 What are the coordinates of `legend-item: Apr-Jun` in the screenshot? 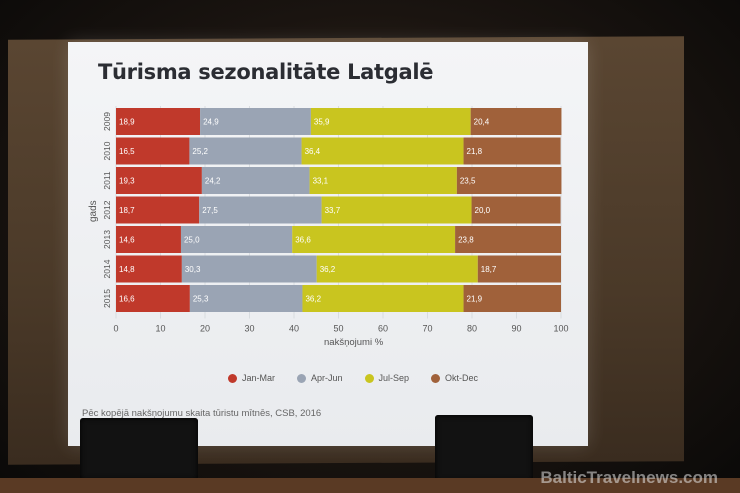 It's located at (320, 378).